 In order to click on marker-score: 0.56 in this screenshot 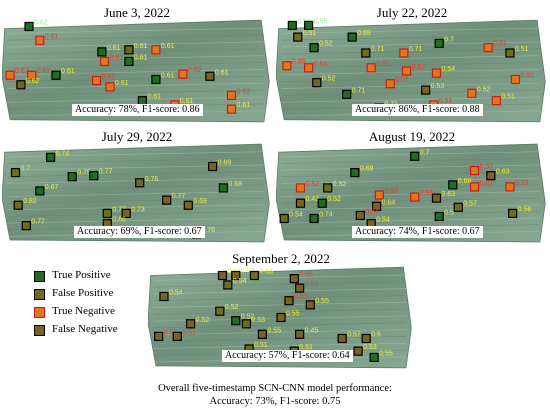, I will do `click(525, 209)`.